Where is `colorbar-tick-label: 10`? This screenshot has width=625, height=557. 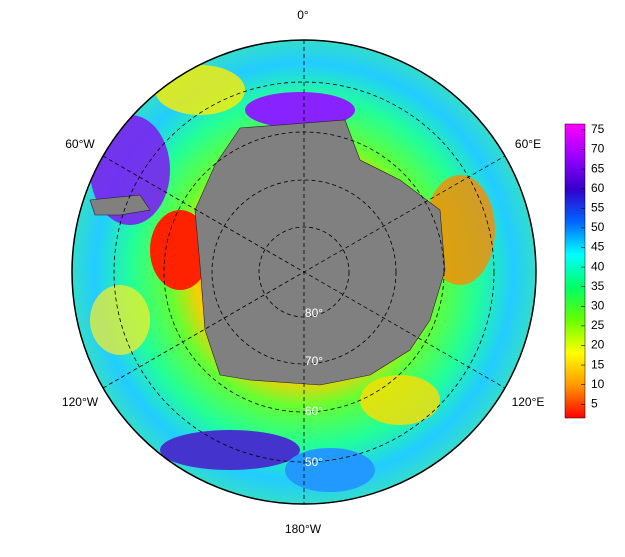
colorbar-tick-label: 10 is located at coordinates (598, 384).